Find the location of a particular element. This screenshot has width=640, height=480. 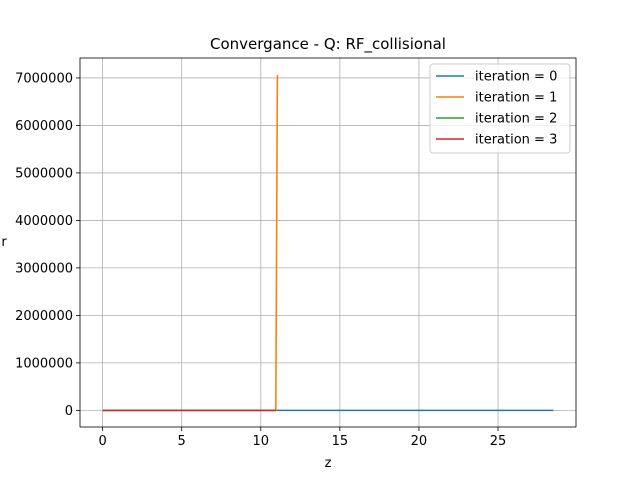

legend-box is located at coordinates (500, 108).